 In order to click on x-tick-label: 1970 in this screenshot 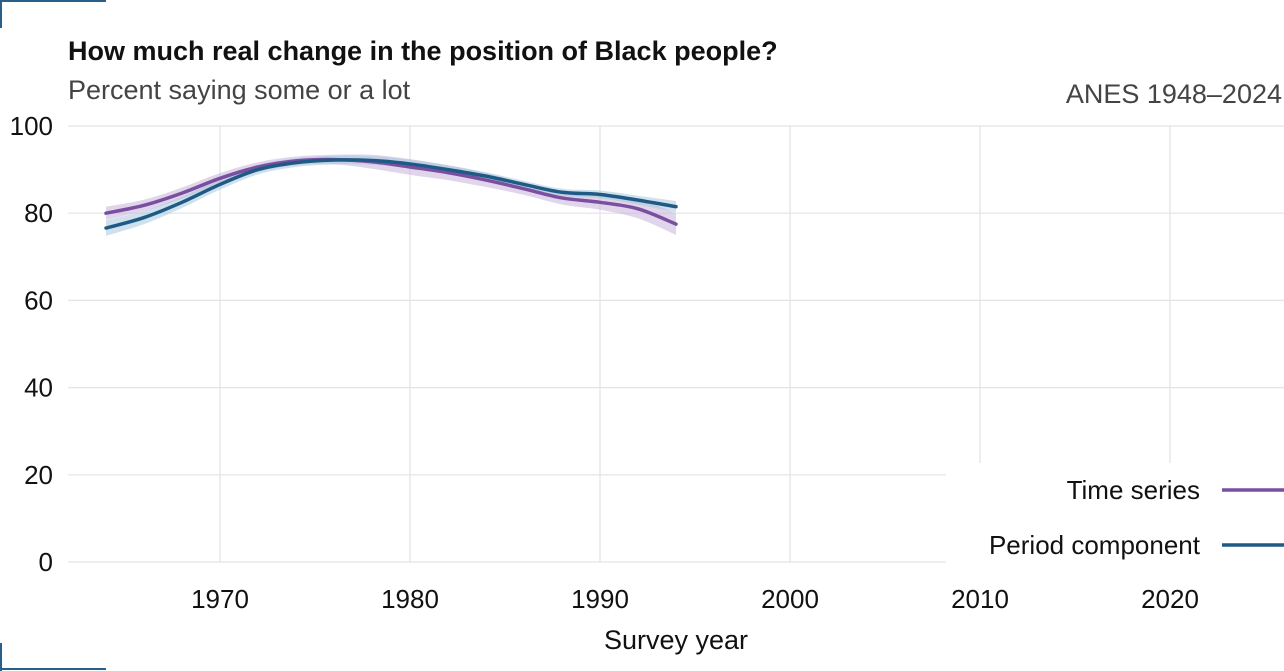, I will do `click(220, 599)`.